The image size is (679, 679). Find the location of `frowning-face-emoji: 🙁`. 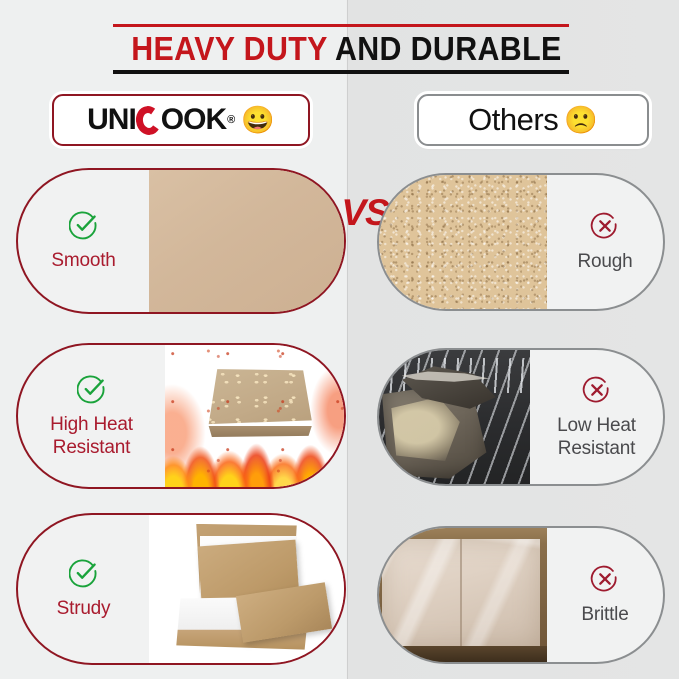

frowning-face-emoji: 🙁 is located at coordinates (581, 119).